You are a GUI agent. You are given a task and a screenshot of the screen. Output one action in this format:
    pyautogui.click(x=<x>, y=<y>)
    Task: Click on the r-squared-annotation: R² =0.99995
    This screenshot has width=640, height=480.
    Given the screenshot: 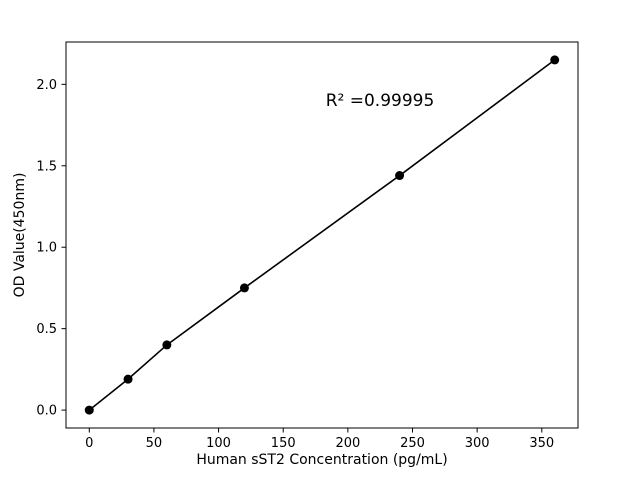 What is the action you would take?
    pyautogui.click(x=380, y=101)
    